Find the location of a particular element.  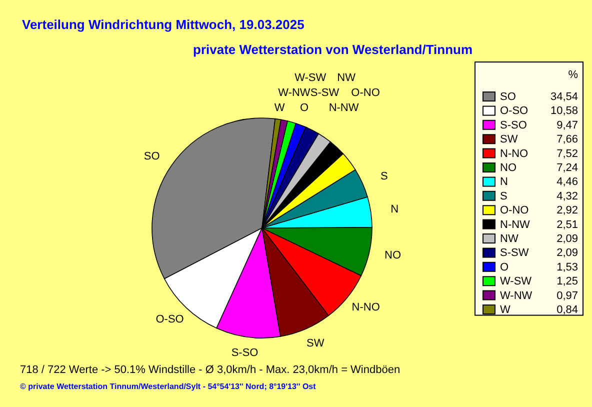

data-label: 10,58 is located at coordinates (564, 111).